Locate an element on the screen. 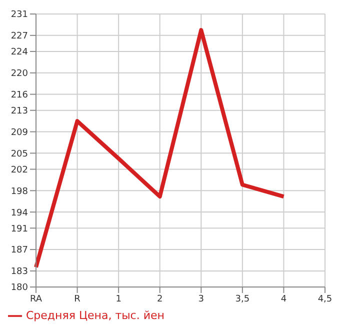 The image size is (345, 335). x-tick-label: R is located at coordinates (77, 299).